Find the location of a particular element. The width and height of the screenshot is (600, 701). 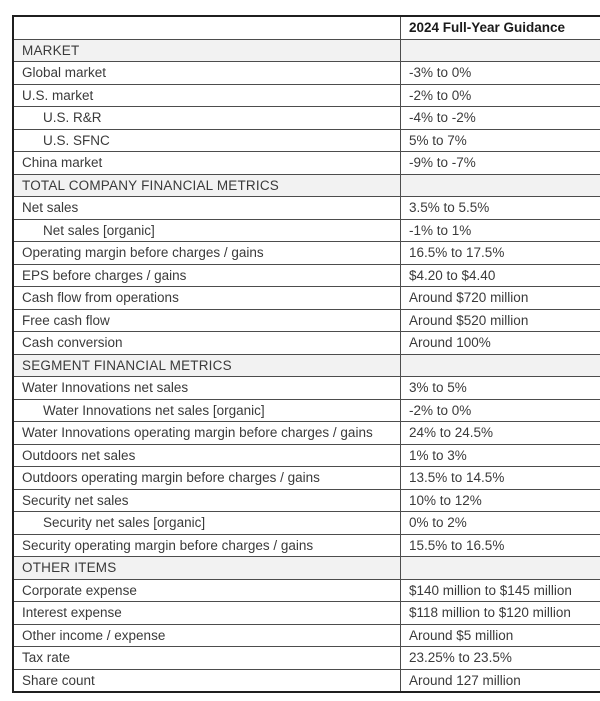

metric-label-cell: Corporate expense is located at coordinates (206, 590).